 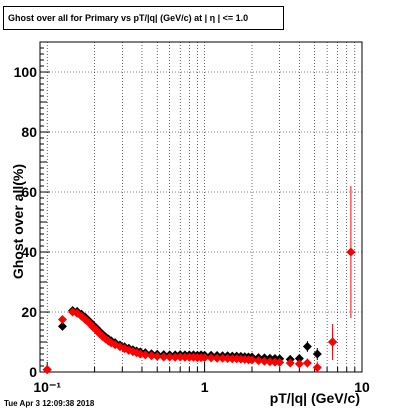 I want to click on x-tick-label: 10, so click(x=362, y=387).